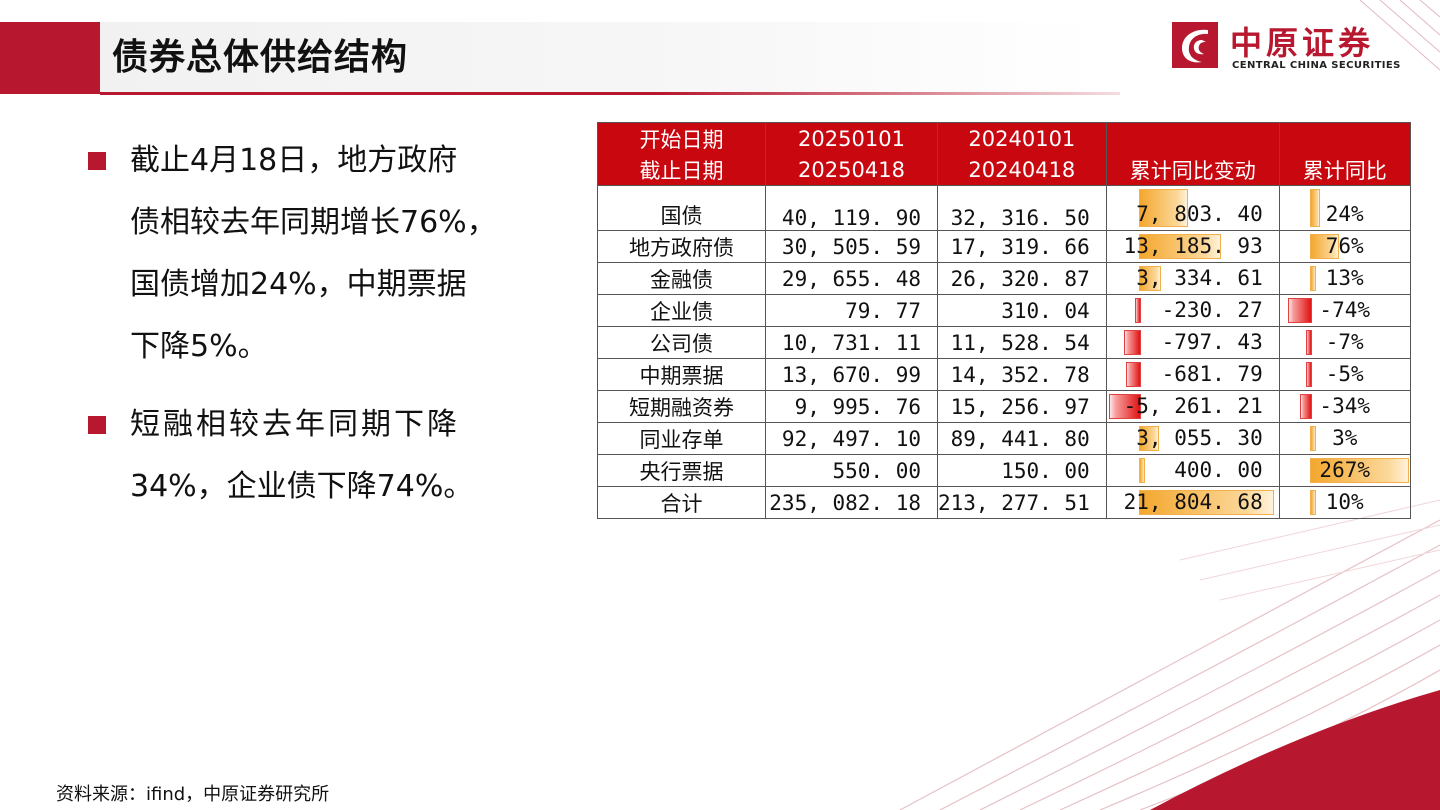 The width and height of the screenshot is (1440, 810). I want to click on value-2024-cell: 89, 441. 80, so click(1022, 438).